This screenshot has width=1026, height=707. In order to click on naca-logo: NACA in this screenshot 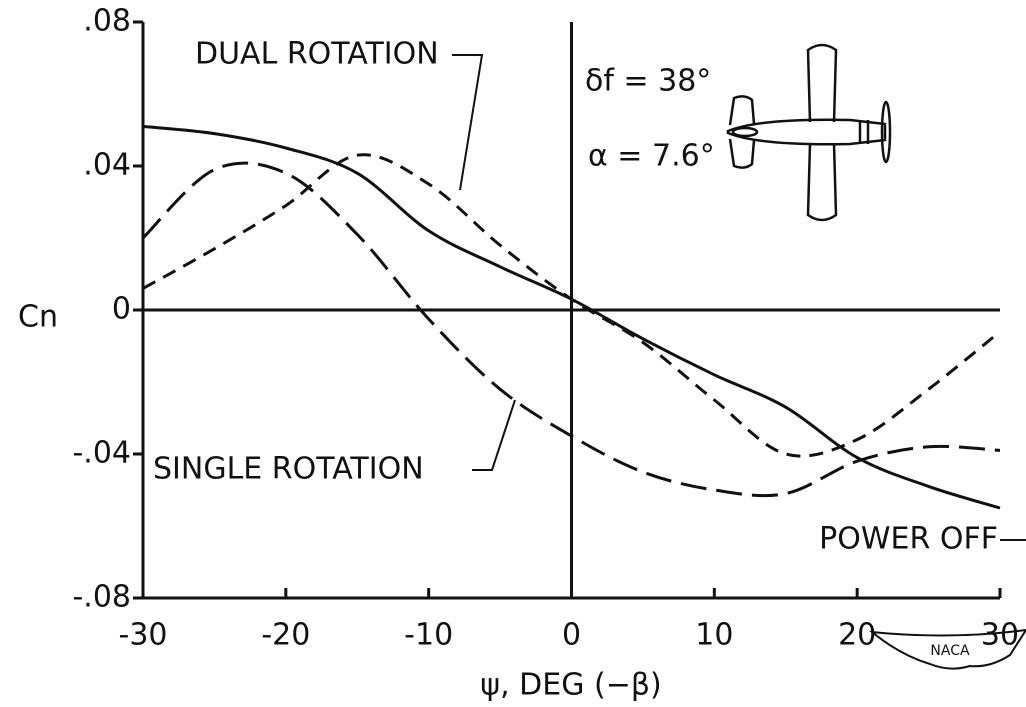, I will do `click(947, 649)`.